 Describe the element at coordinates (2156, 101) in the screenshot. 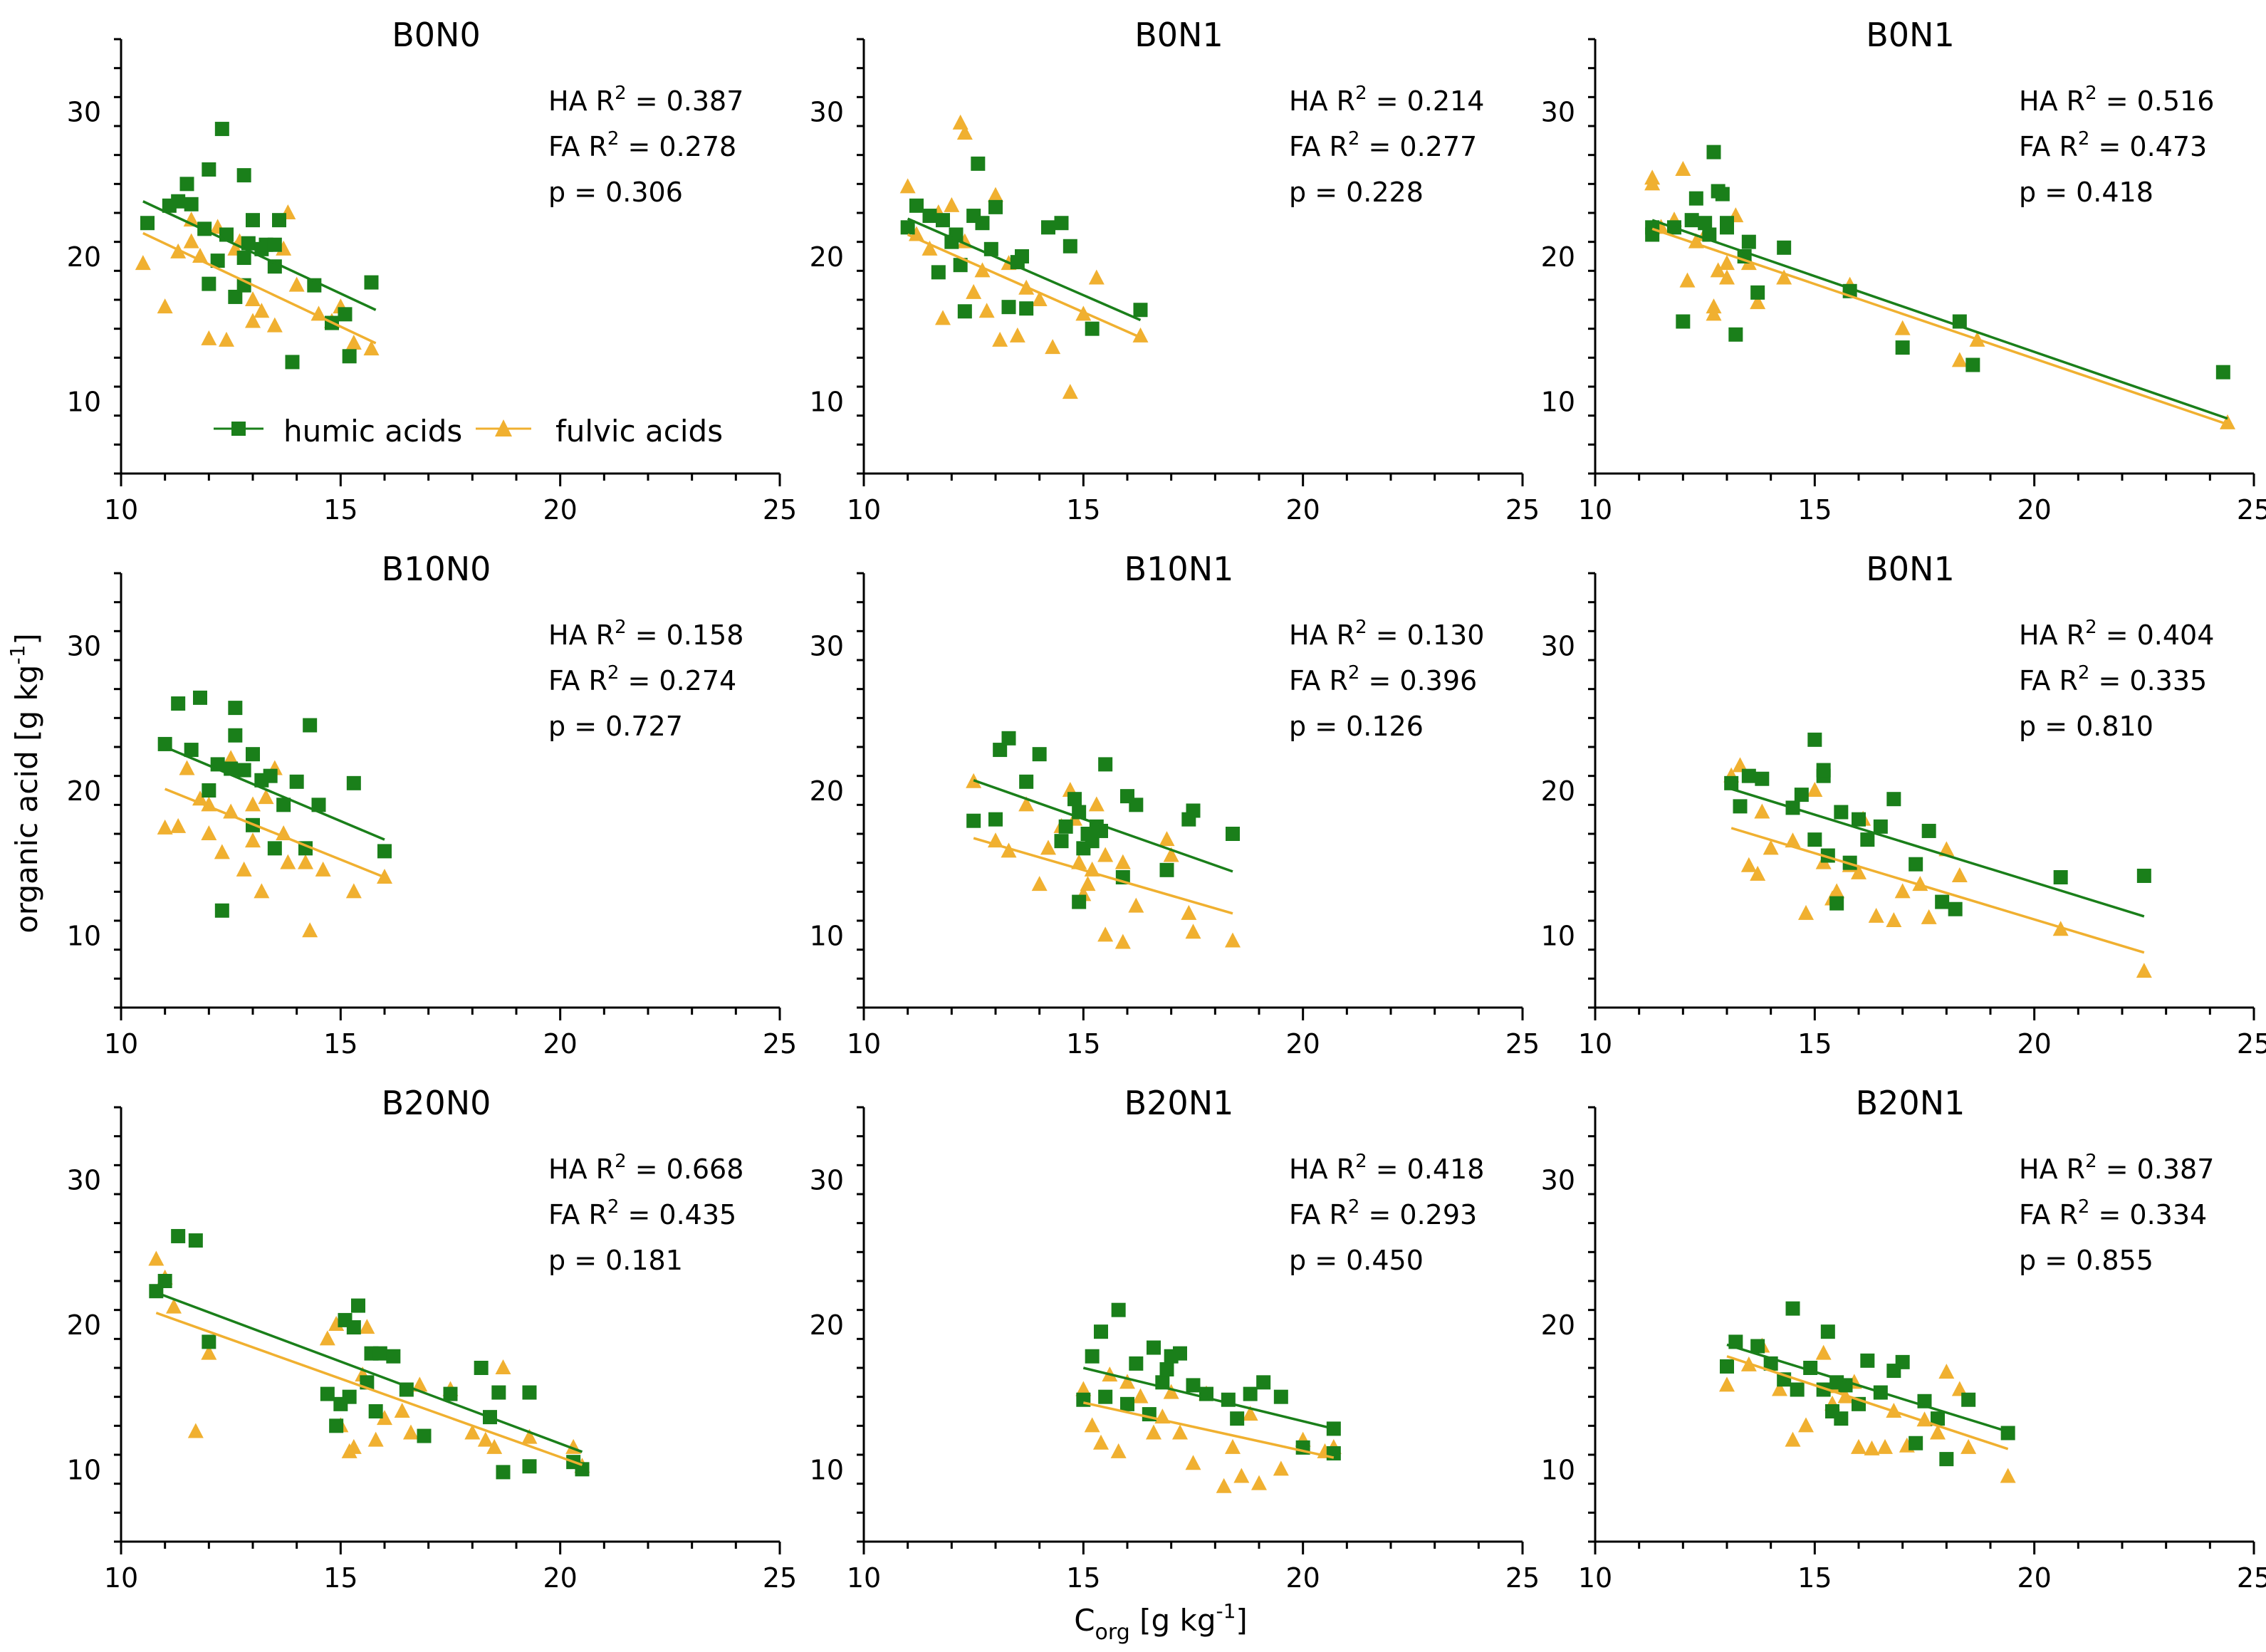

I see `ha-r2-stat-value: = 0.516` at that location.